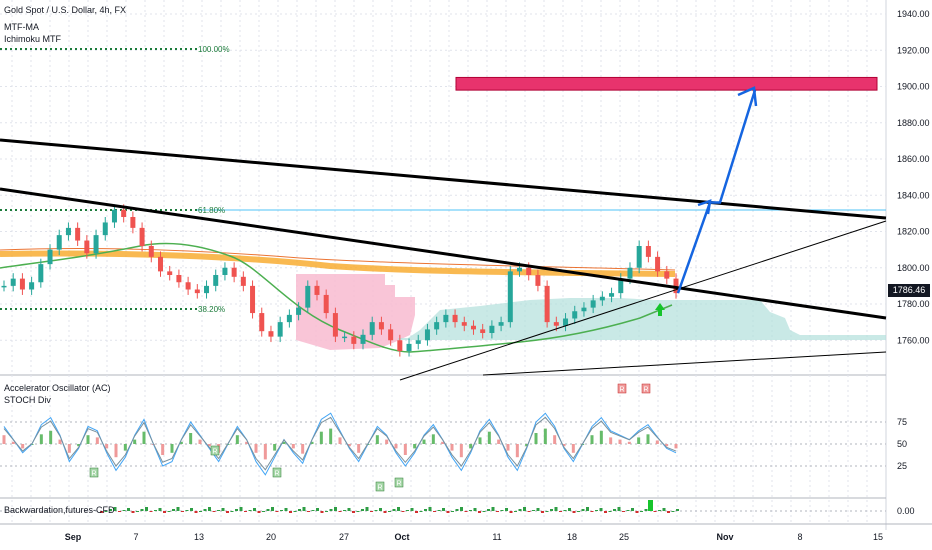  I want to click on oscillator-title: Accelerator Oscillator (AC), so click(57, 388).